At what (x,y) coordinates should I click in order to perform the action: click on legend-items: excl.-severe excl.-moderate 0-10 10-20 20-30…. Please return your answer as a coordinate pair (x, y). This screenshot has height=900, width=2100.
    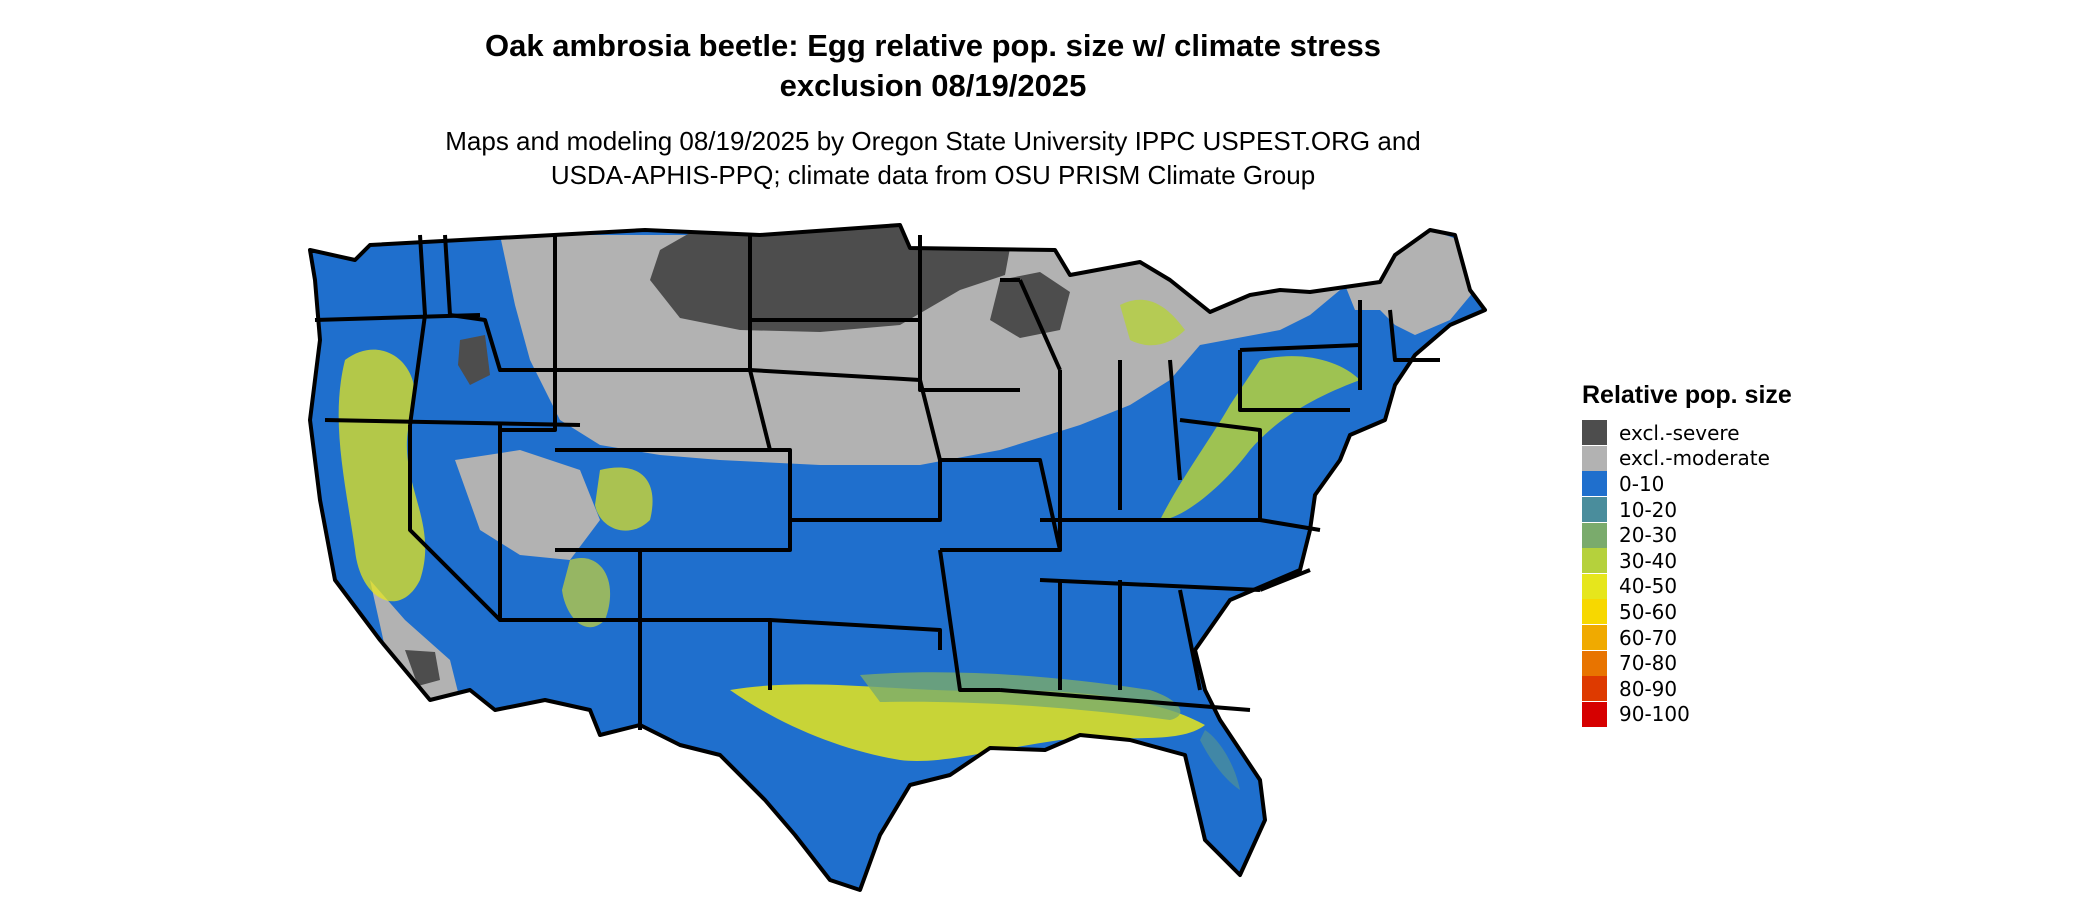
    Looking at the image, I should click on (1687, 573).